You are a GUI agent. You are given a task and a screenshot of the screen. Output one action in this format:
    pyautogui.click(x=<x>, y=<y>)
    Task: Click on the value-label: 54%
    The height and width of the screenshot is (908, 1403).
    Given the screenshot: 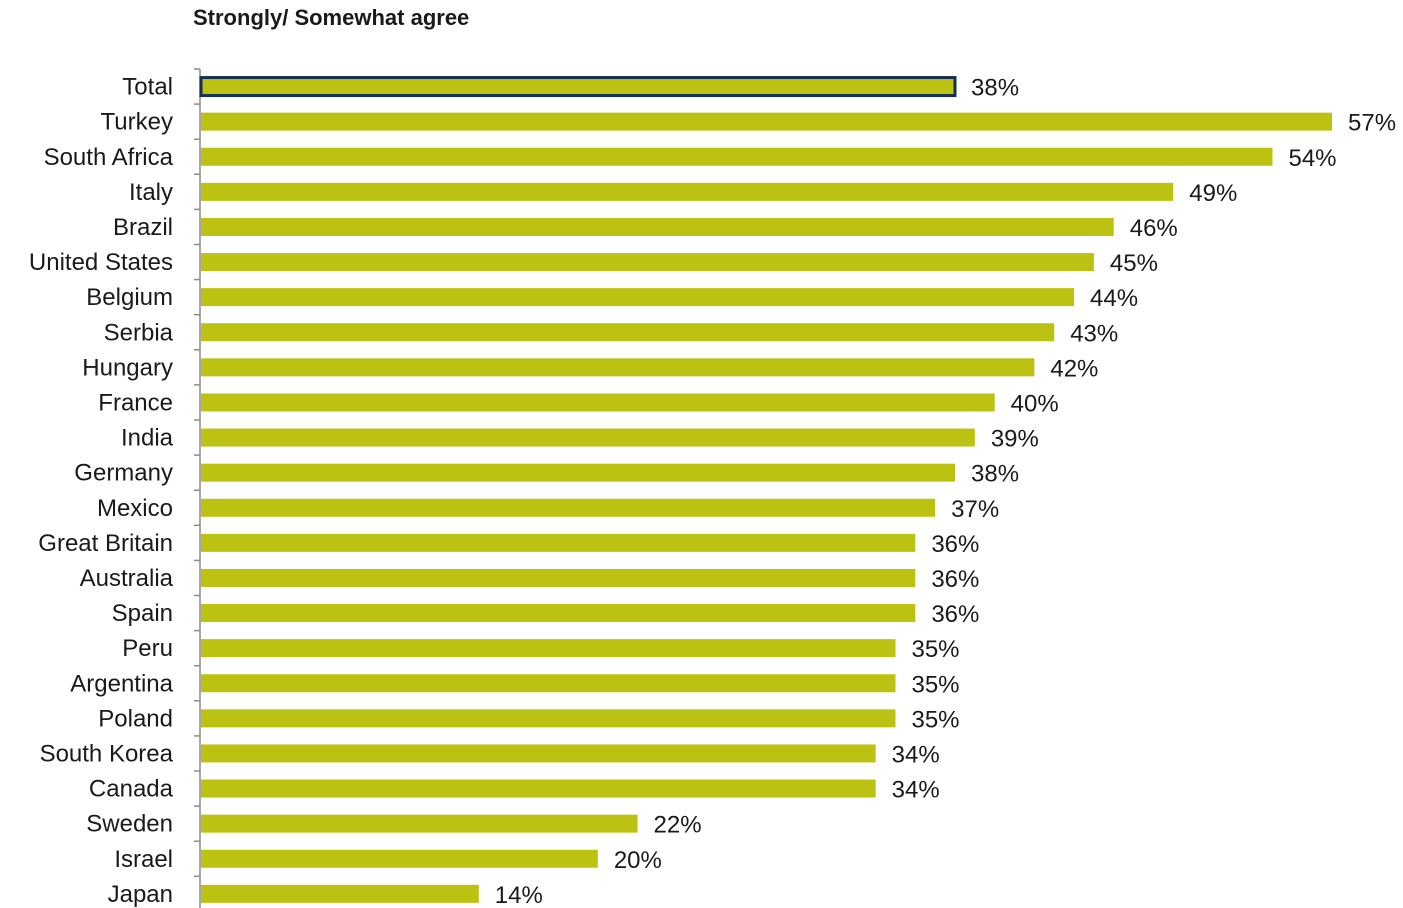 What is the action you would take?
    pyautogui.click(x=1312, y=158)
    